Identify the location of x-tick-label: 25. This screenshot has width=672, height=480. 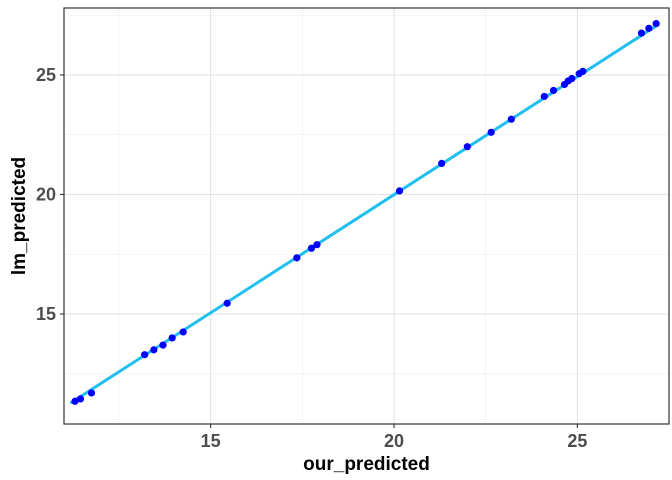
(577, 441).